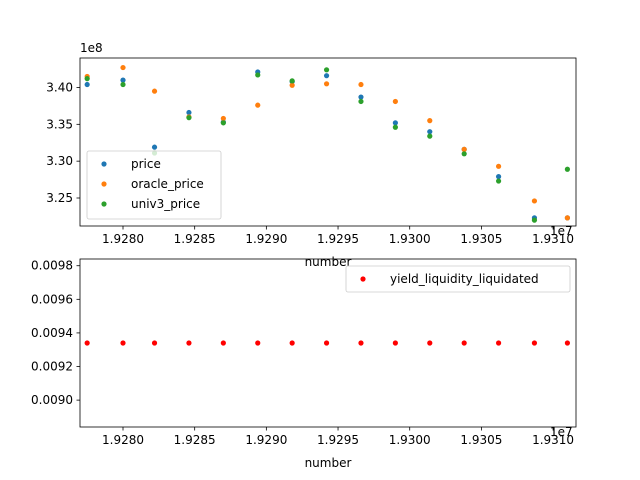 This screenshot has width=640, height=480. Describe the element at coordinates (59, 124) in the screenshot. I see `y-tick-label: 3.35` at that location.